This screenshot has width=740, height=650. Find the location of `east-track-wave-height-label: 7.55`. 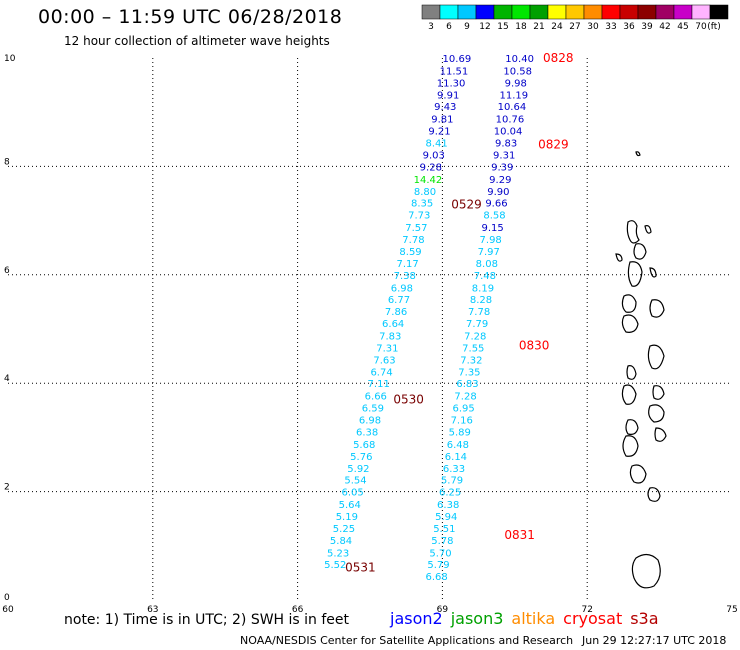

east-track-wave-height-label: 7.55 is located at coordinates (473, 348).